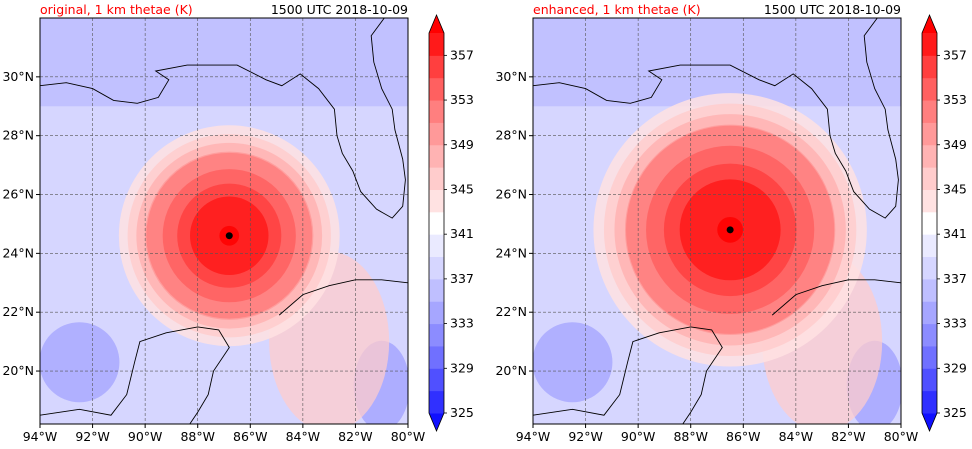  I want to click on right-panel-time: 1500 UTC 2018-10-09, so click(832, 9).